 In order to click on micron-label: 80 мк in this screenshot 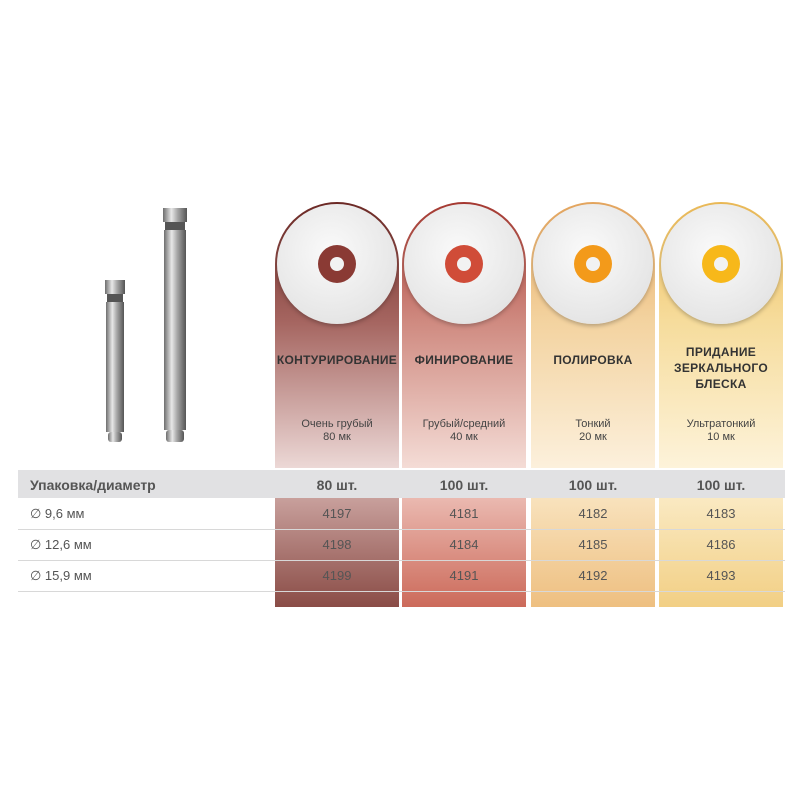, I will do `click(337, 437)`.